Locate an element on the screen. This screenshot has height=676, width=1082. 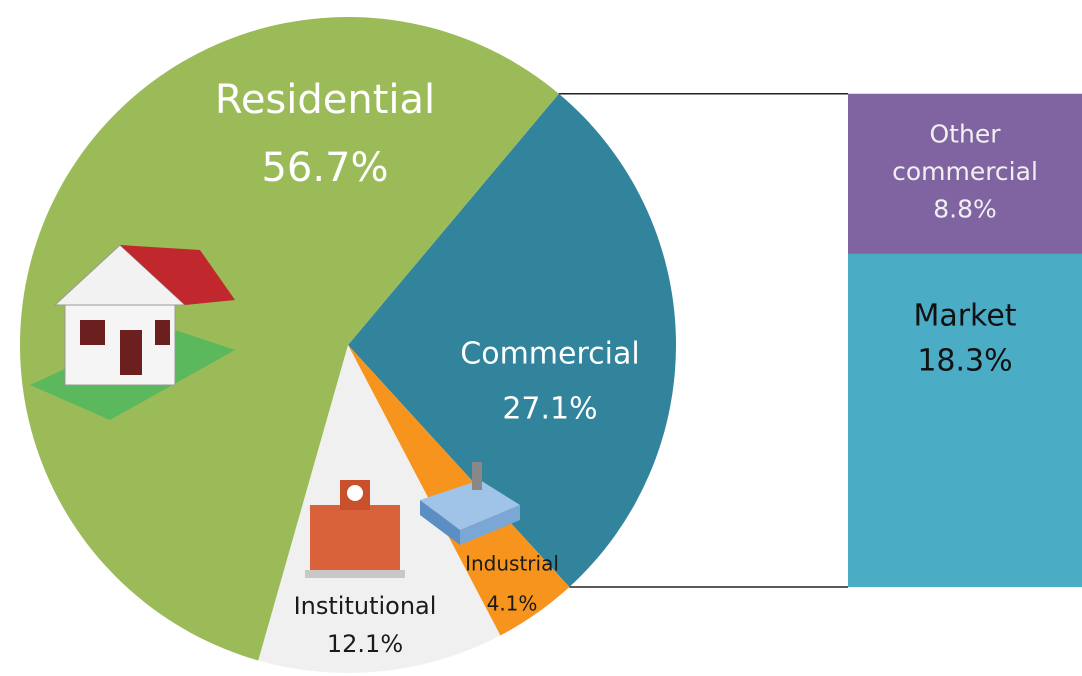
school-icon is located at coordinates (355, 529).